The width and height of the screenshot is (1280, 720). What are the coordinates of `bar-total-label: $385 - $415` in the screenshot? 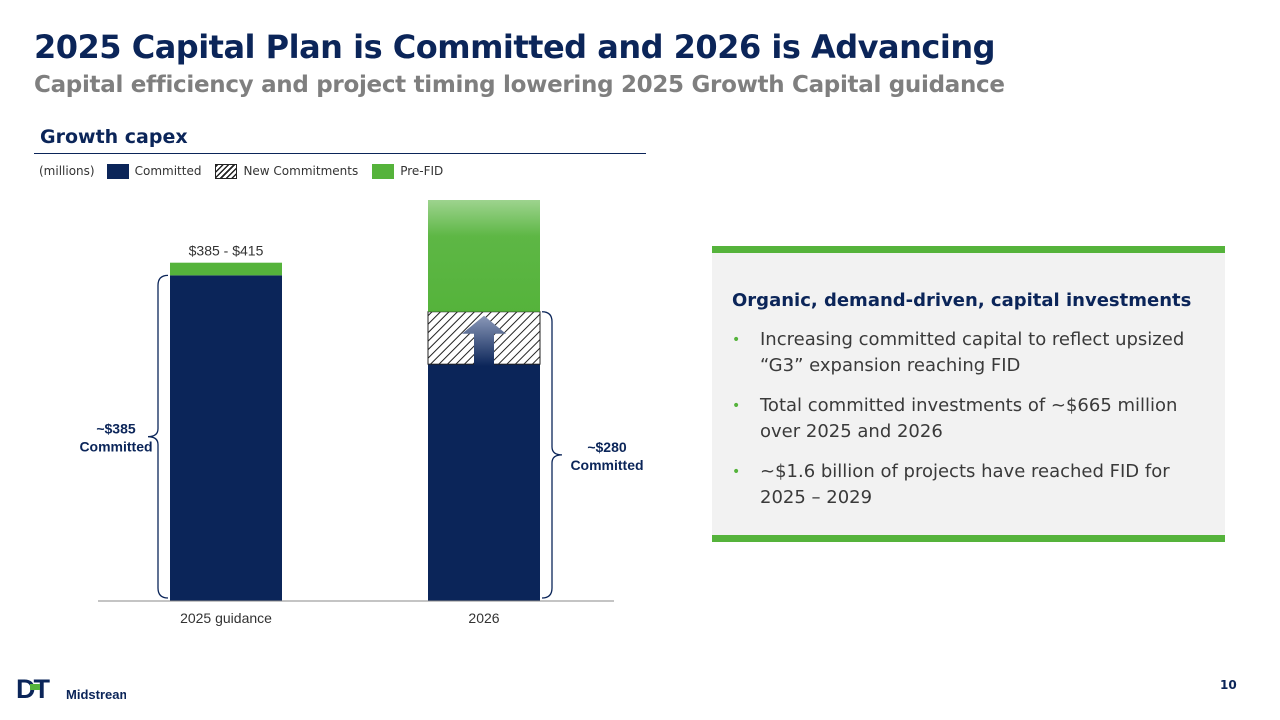 It's located at (226, 251).